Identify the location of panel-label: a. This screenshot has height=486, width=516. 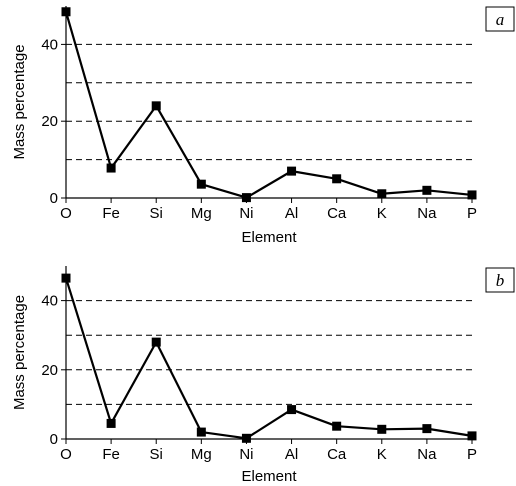
(500, 19).